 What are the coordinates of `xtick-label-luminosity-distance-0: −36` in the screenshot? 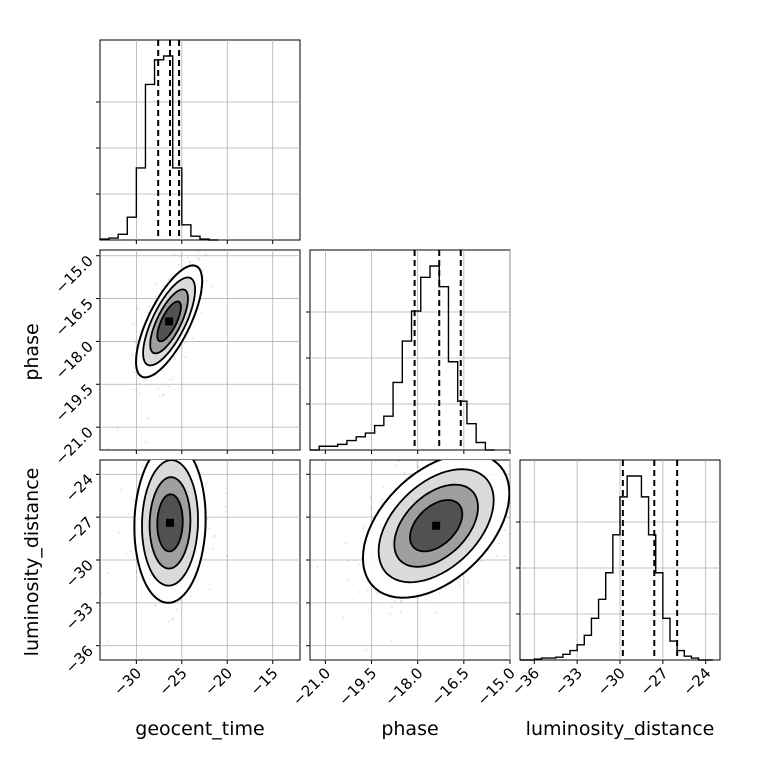 It's located at (525, 681).